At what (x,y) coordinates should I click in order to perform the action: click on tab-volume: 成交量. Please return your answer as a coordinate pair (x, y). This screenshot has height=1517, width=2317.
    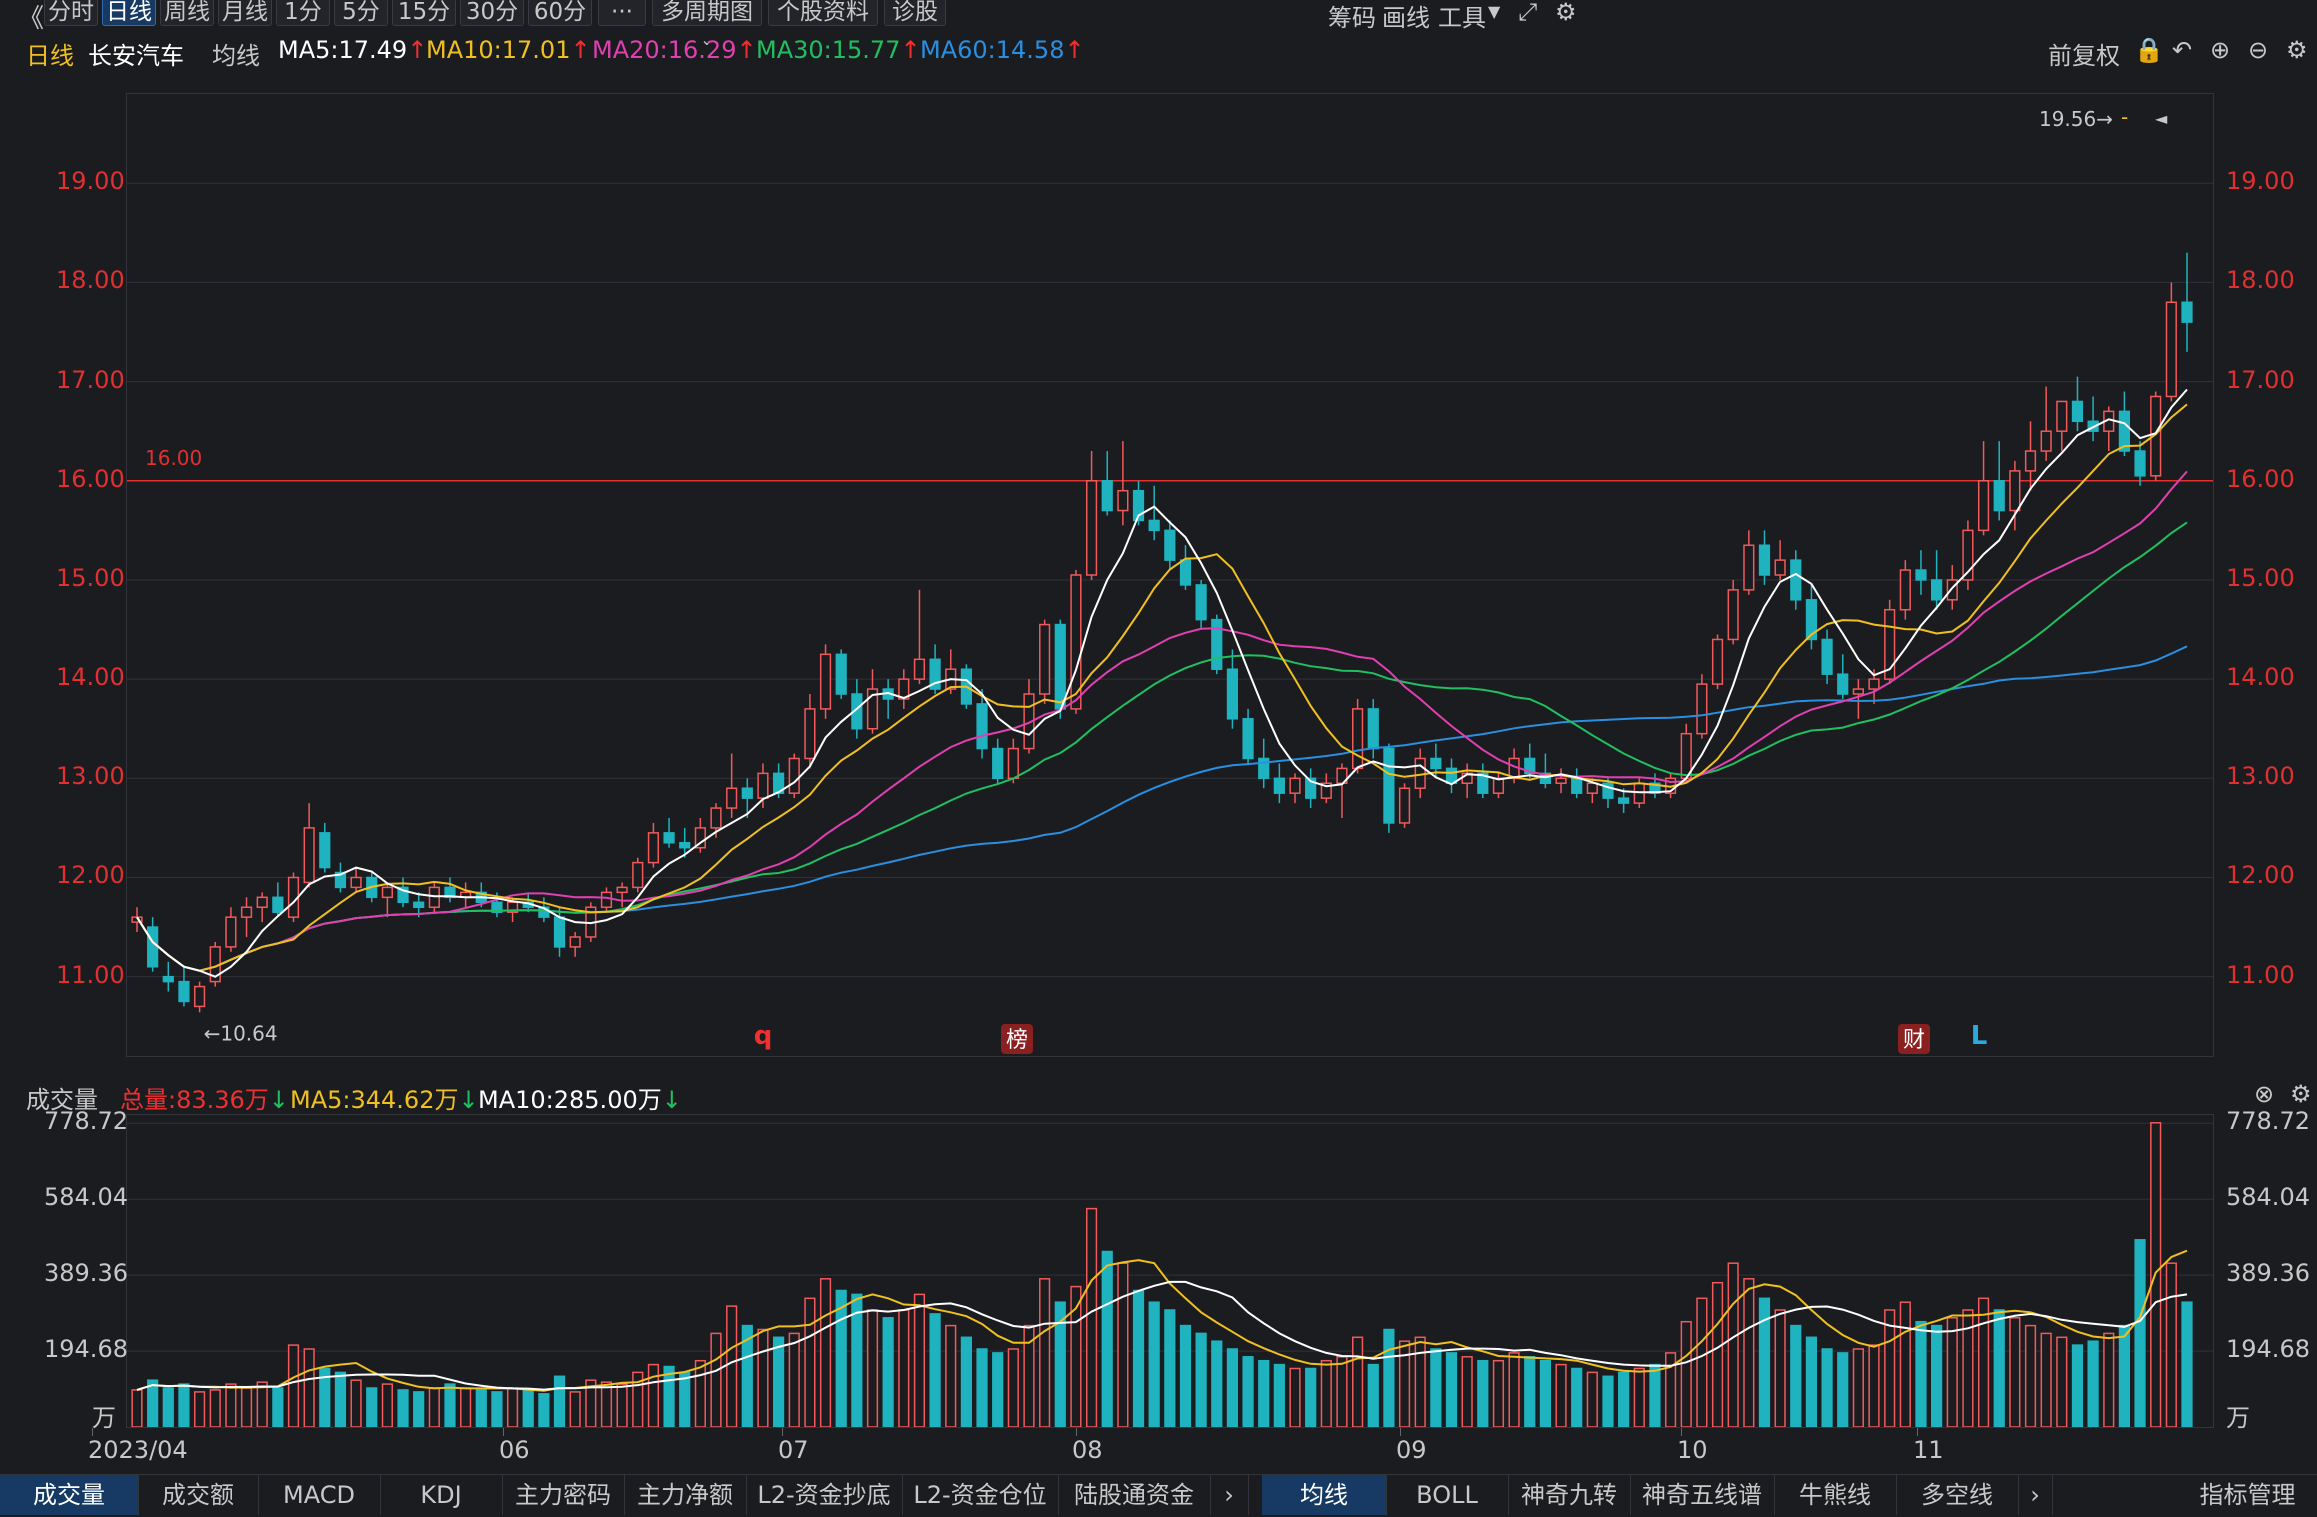
    Looking at the image, I should click on (69, 1495).